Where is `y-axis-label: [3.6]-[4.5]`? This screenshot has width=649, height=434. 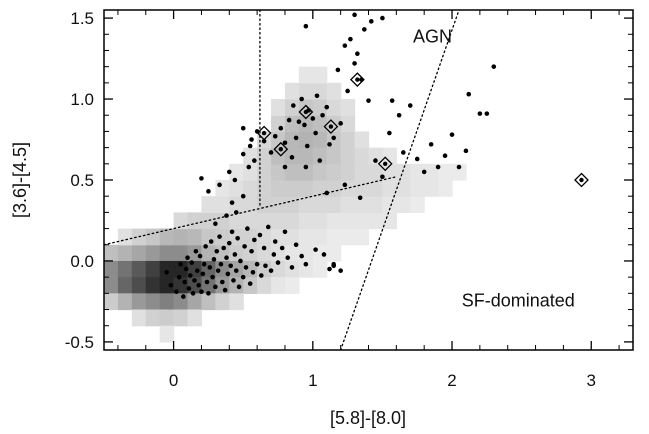
y-axis-label: [3.6]-[4.5] is located at coordinates (20, 180).